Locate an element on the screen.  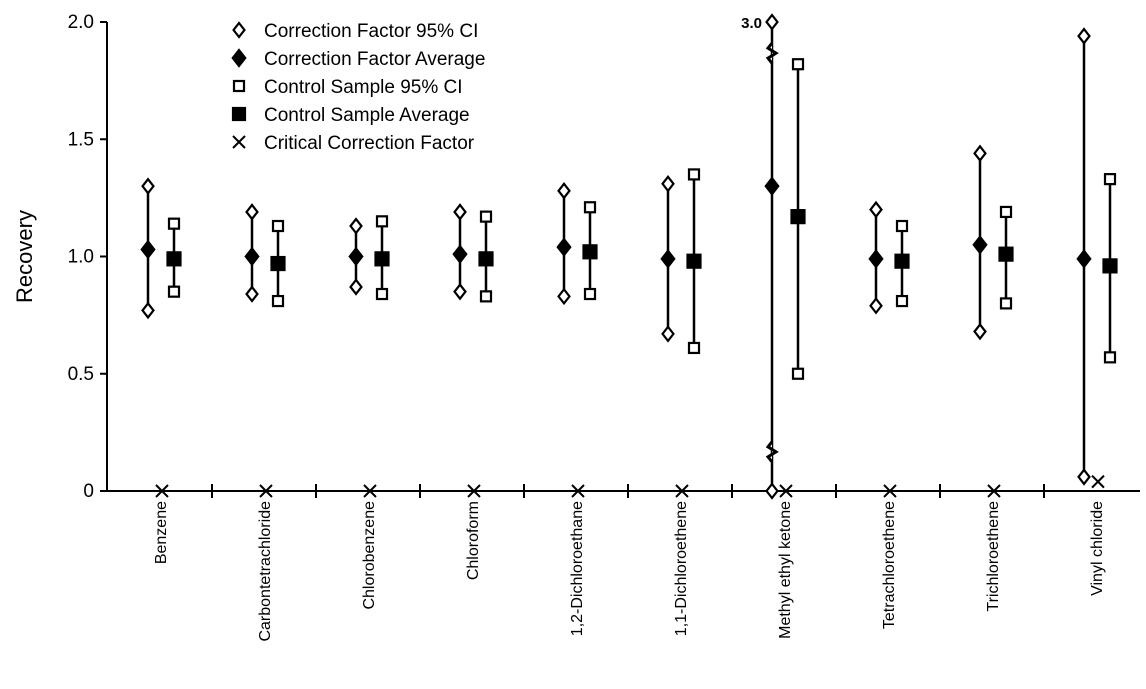
legend-item: Correction Factor Average is located at coordinates (358, 59).